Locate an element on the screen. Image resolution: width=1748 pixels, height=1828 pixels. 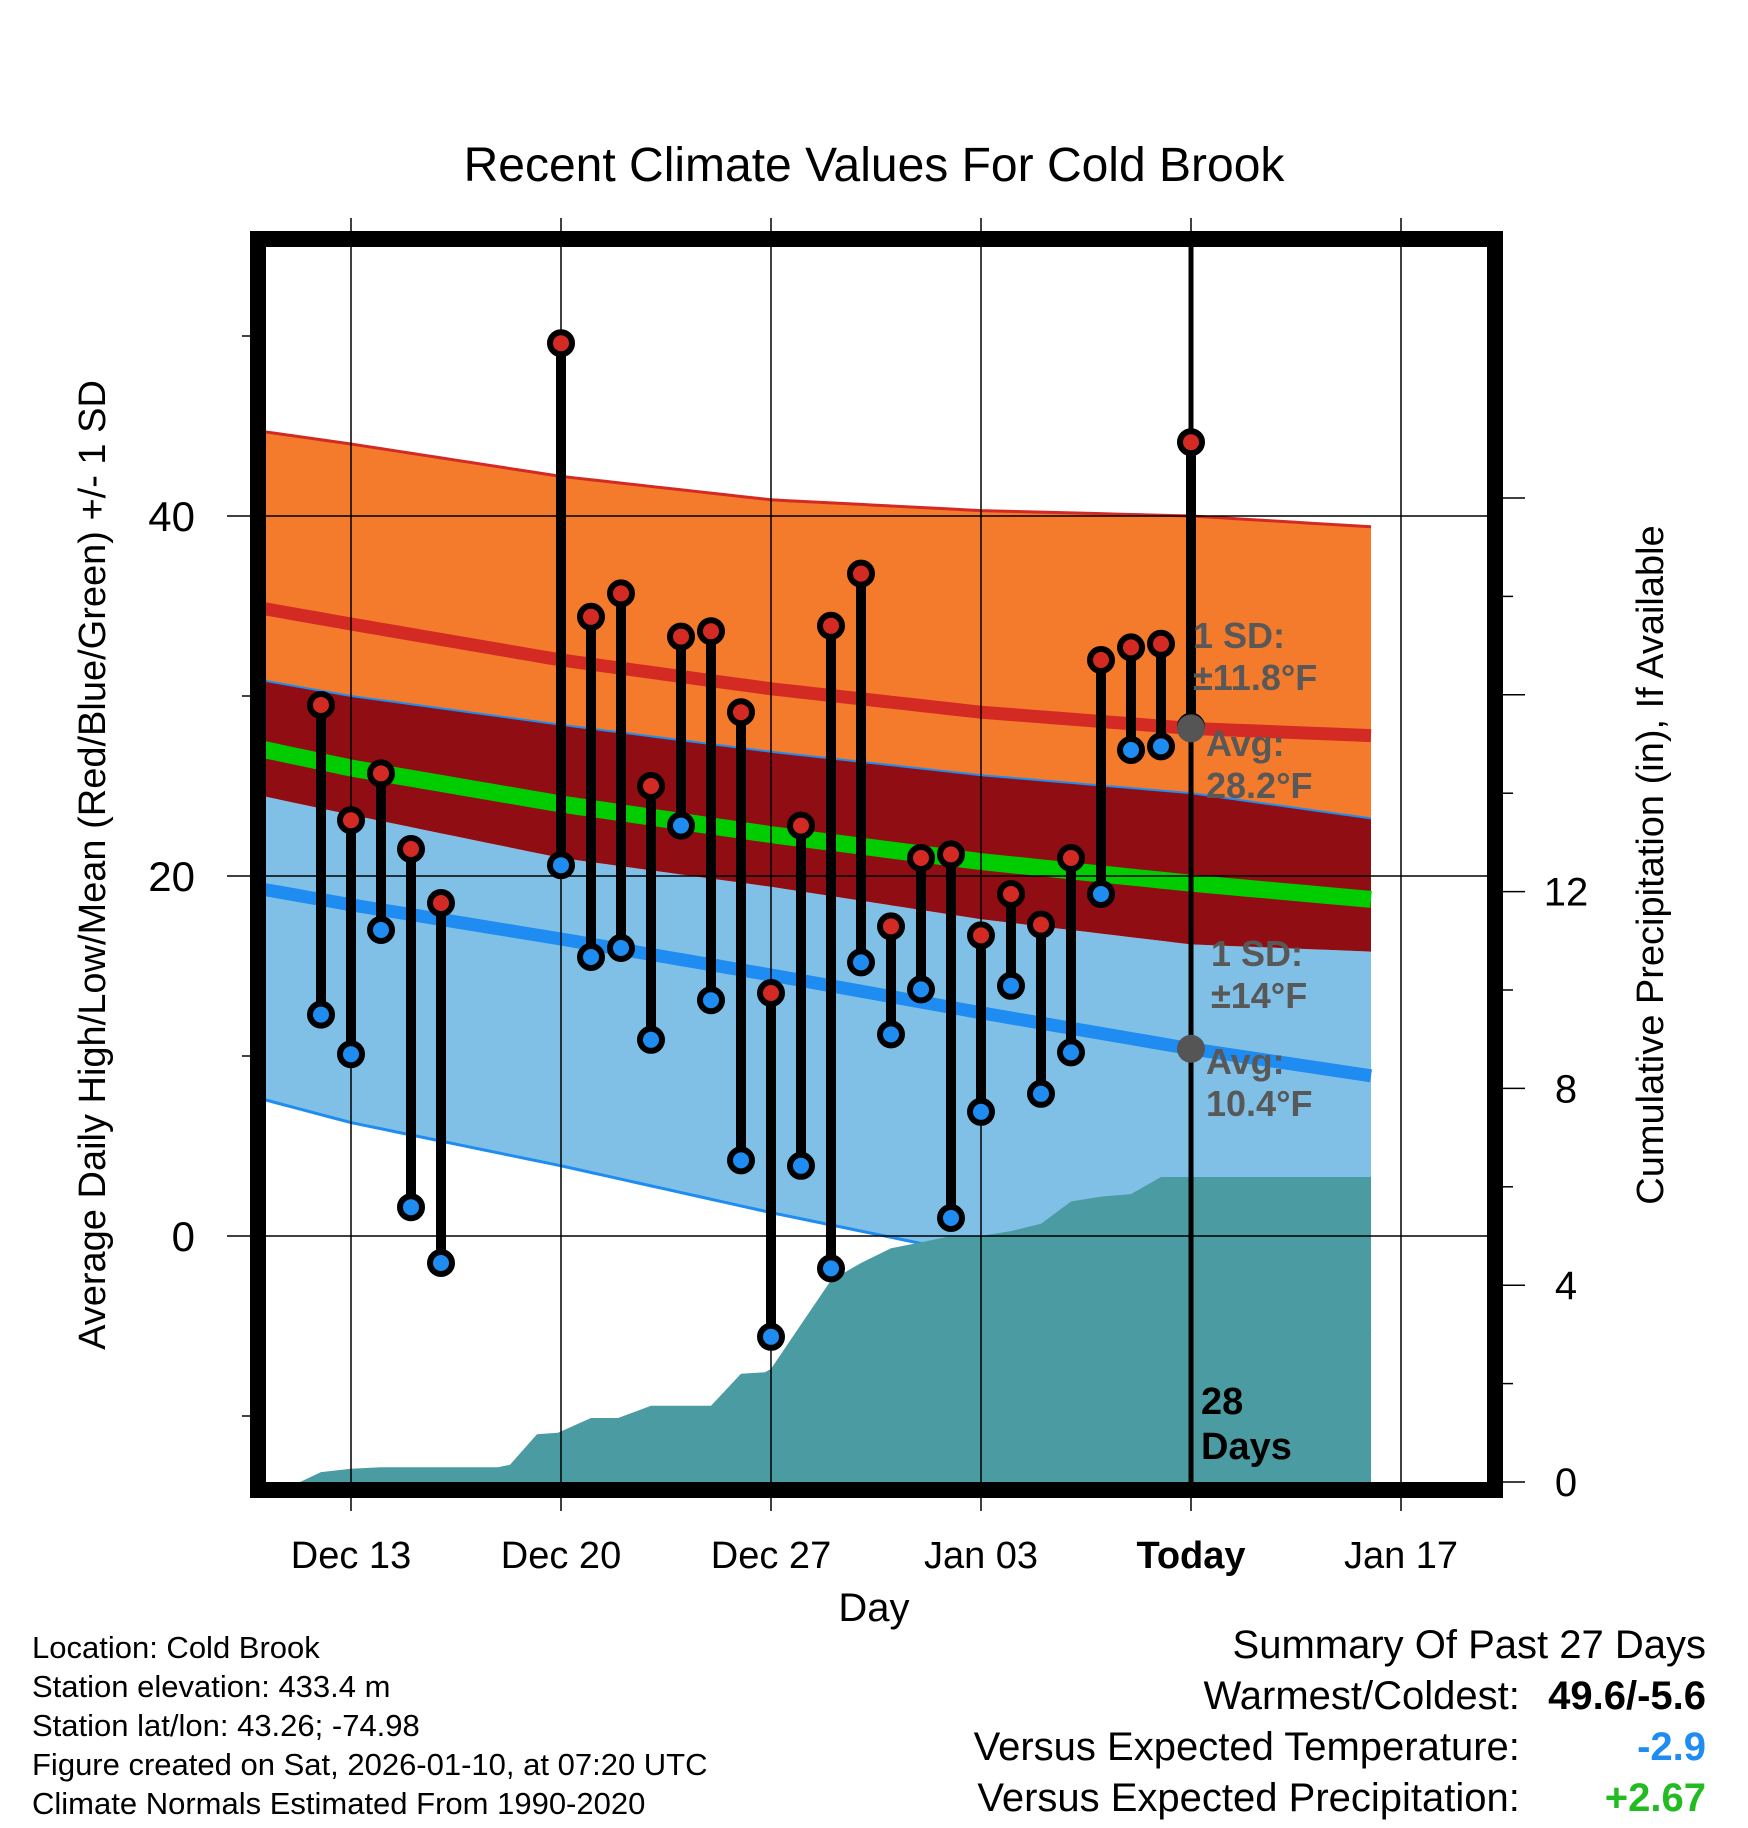
summary-precipitation: Versus Expected Precipitation: +2.67 is located at coordinates (1340, 1798).